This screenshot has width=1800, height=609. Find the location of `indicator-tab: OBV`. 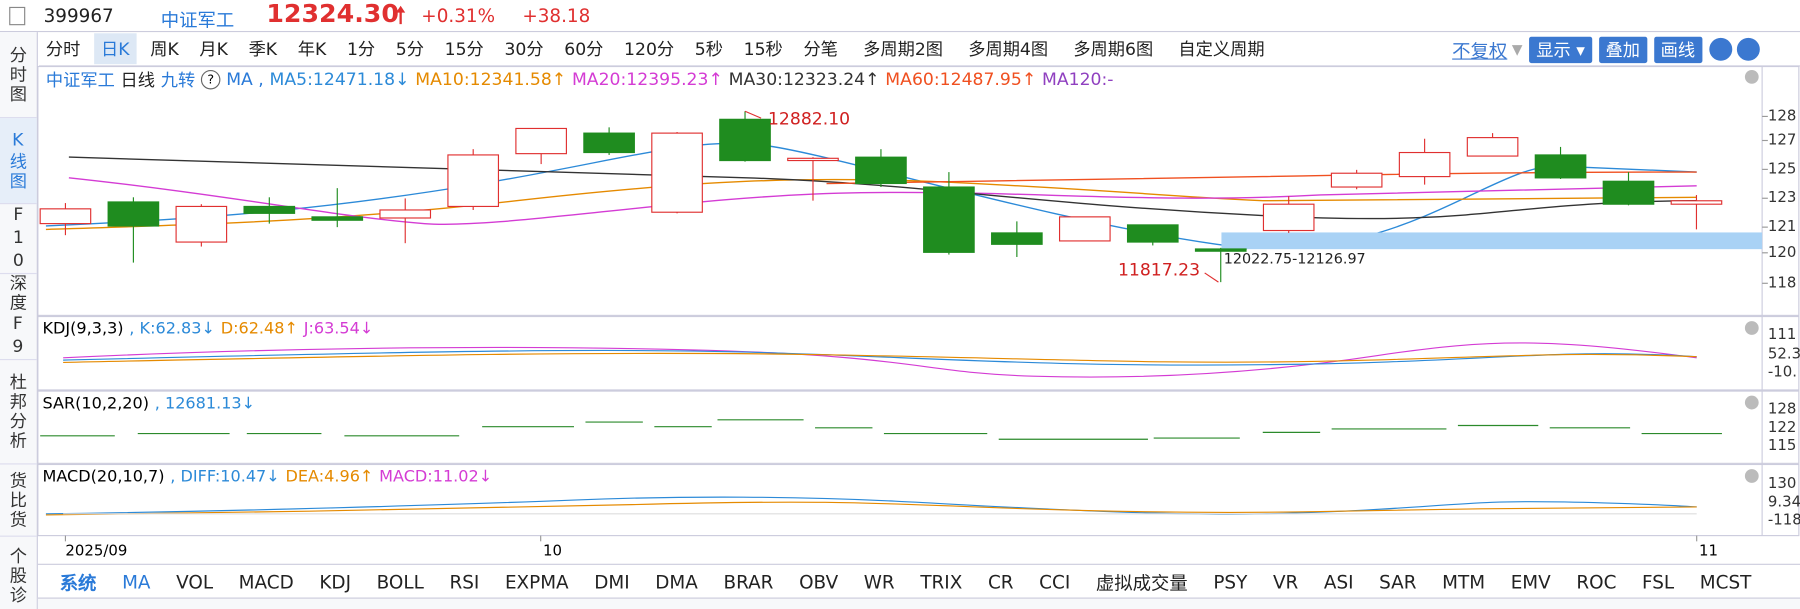

indicator-tab: OBV is located at coordinates (819, 581).